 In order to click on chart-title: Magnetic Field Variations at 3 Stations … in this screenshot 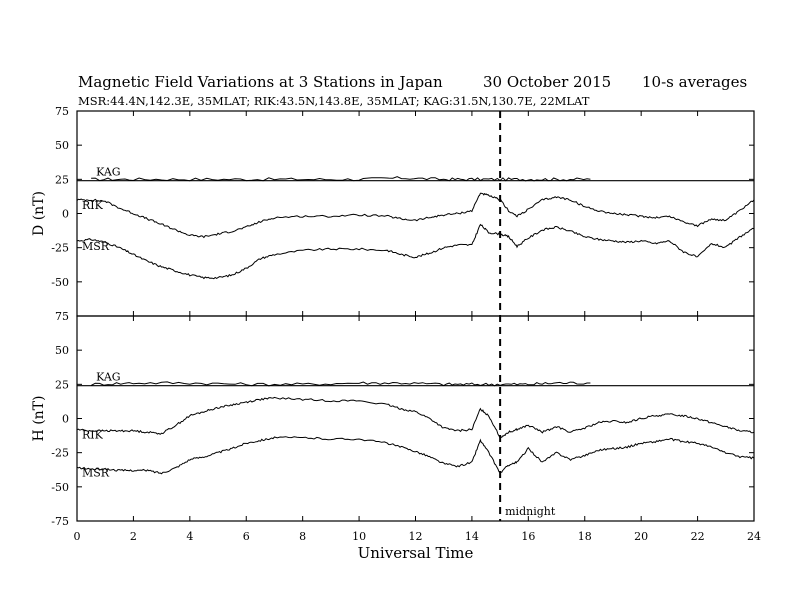, I will do `click(260, 82)`.